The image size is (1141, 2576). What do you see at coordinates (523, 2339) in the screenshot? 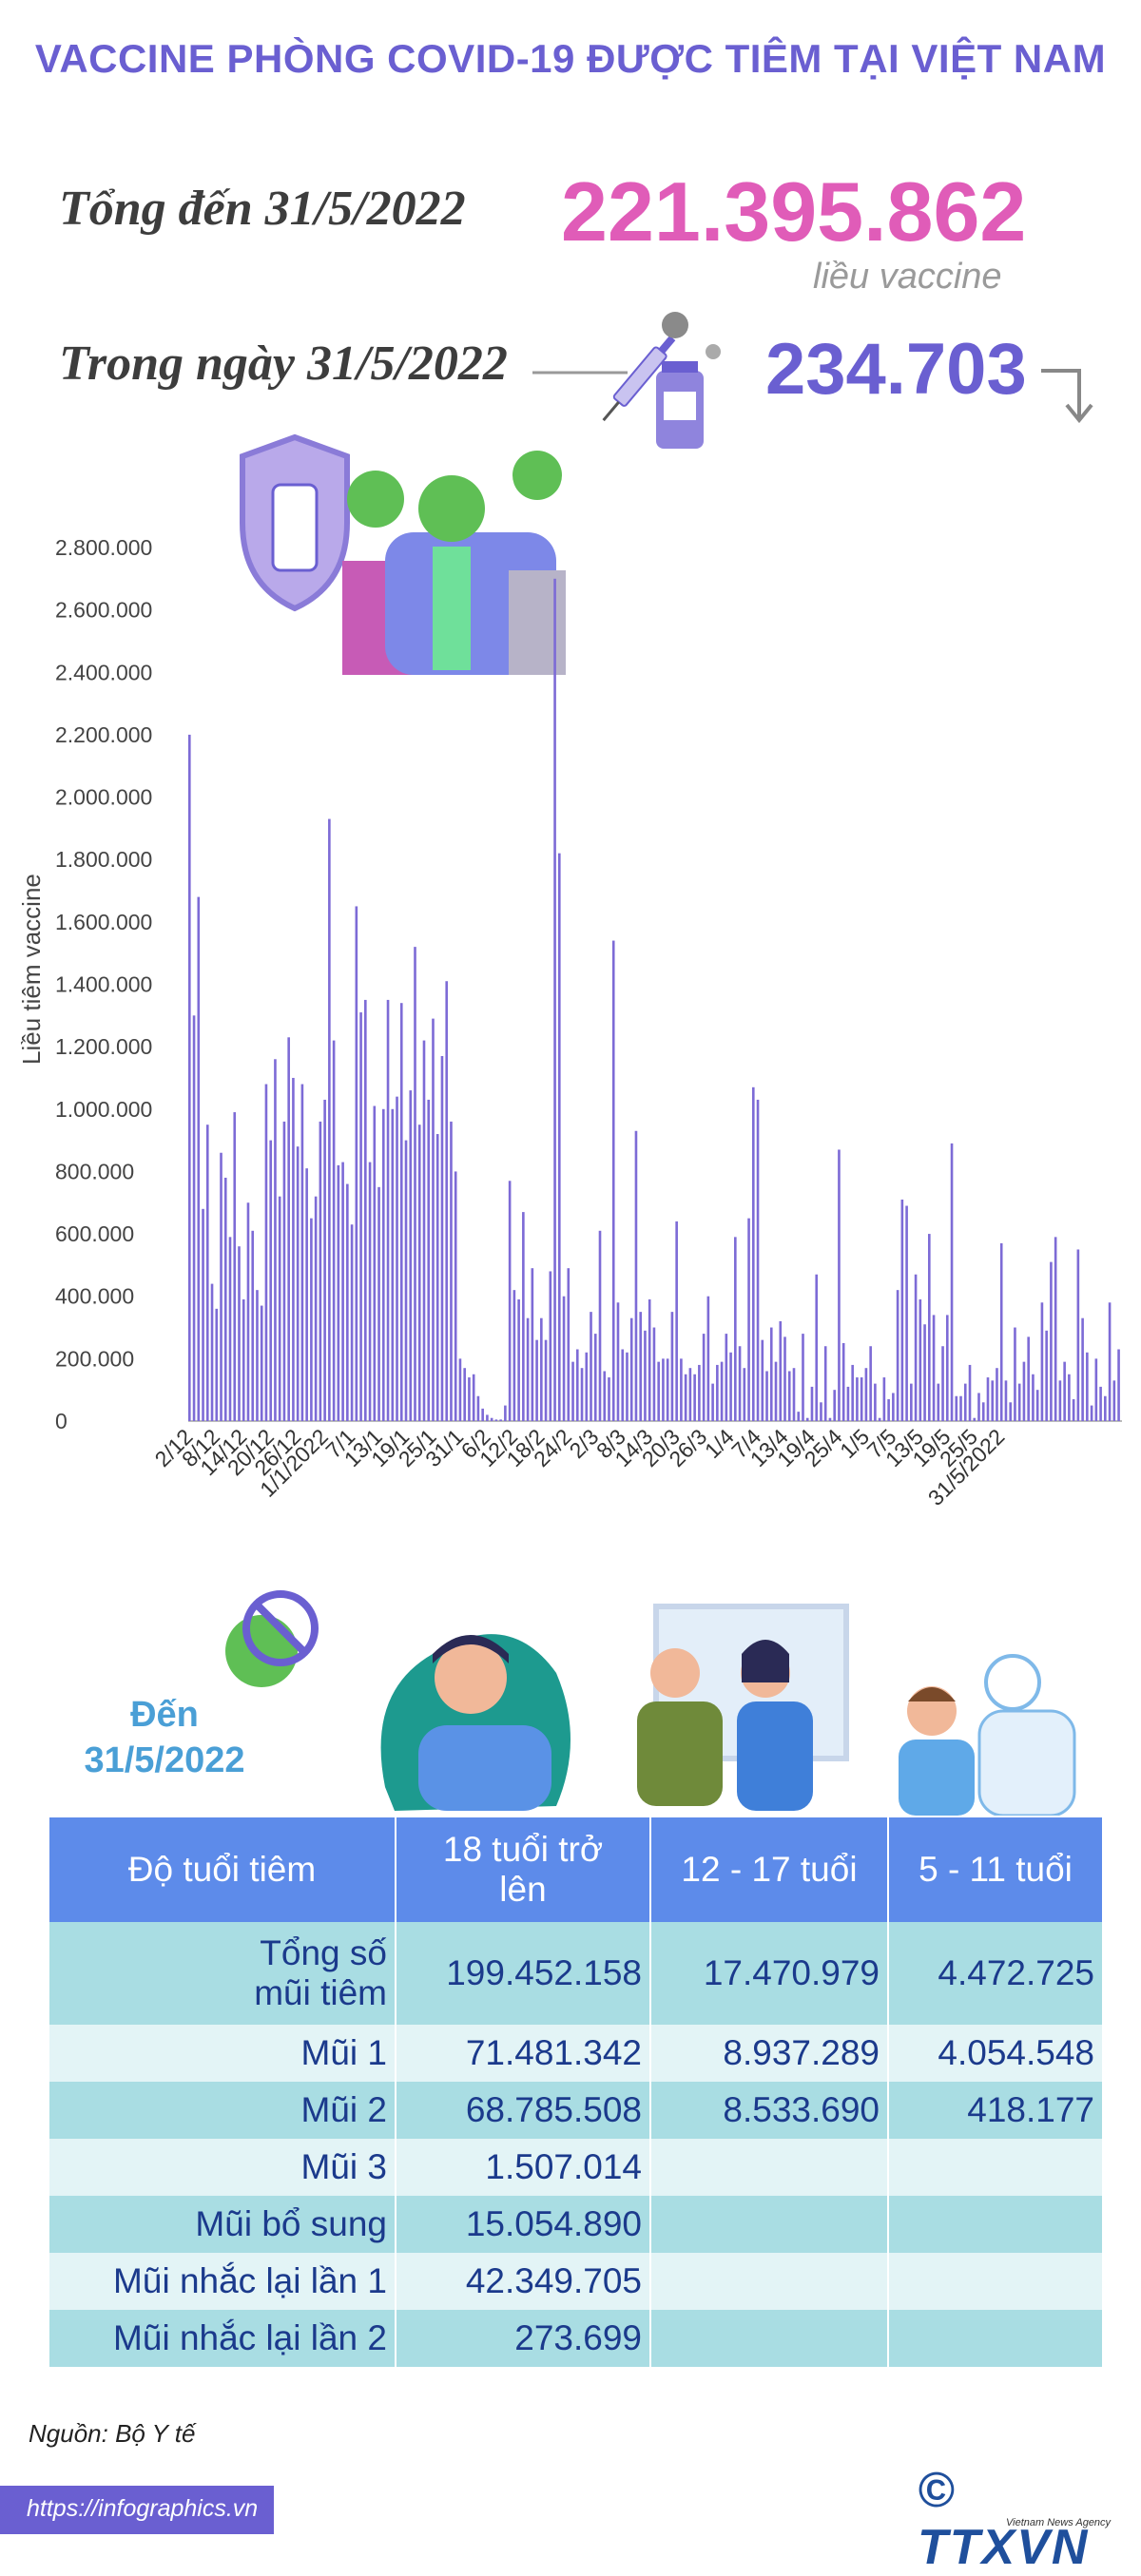
I see `cell-18-plus: 273.699` at bounding box center [523, 2339].